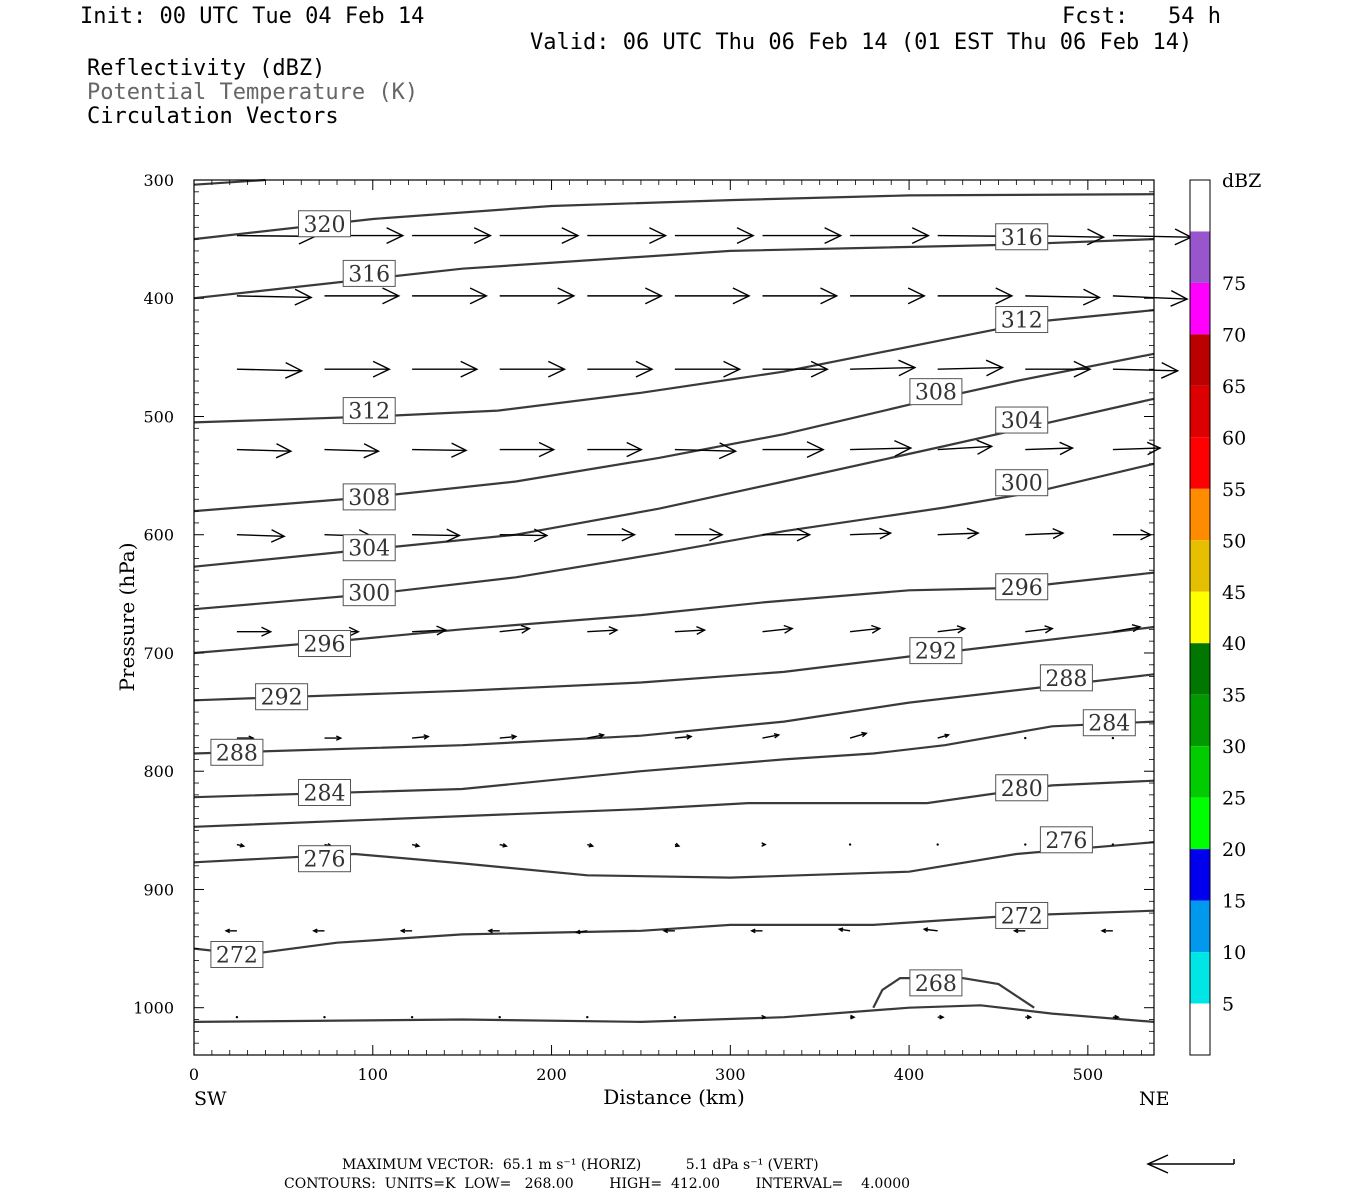  Describe the element at coordinates (158, 535) in the screenshot. I see `y-tick-label: 600` at that location.